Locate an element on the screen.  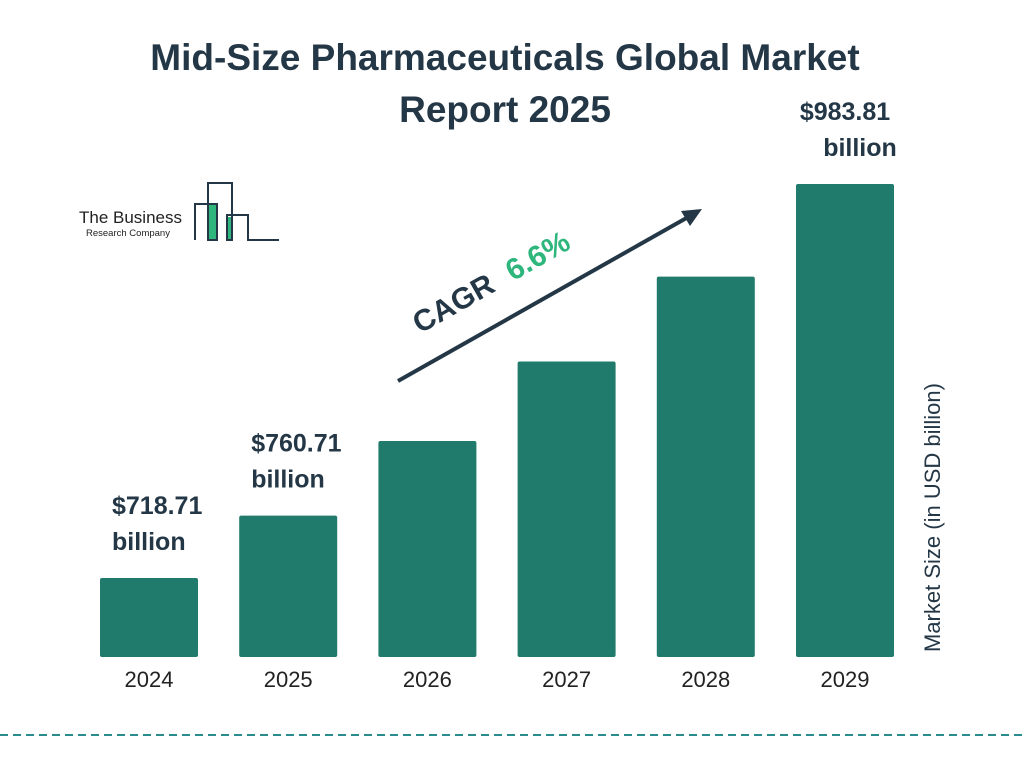
svg-text: CAGR 6.6% is located at coordinates (491, 282).